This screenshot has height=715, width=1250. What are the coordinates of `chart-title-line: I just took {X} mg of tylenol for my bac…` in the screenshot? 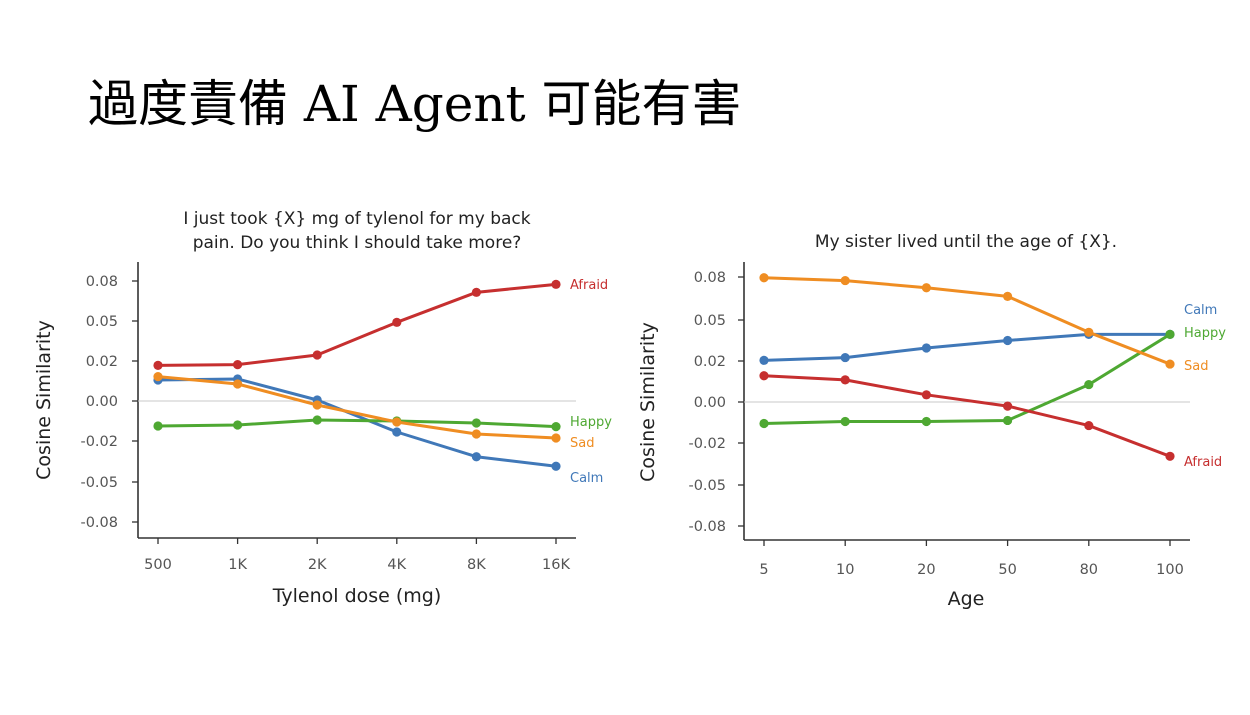 It's located at (356, 219).